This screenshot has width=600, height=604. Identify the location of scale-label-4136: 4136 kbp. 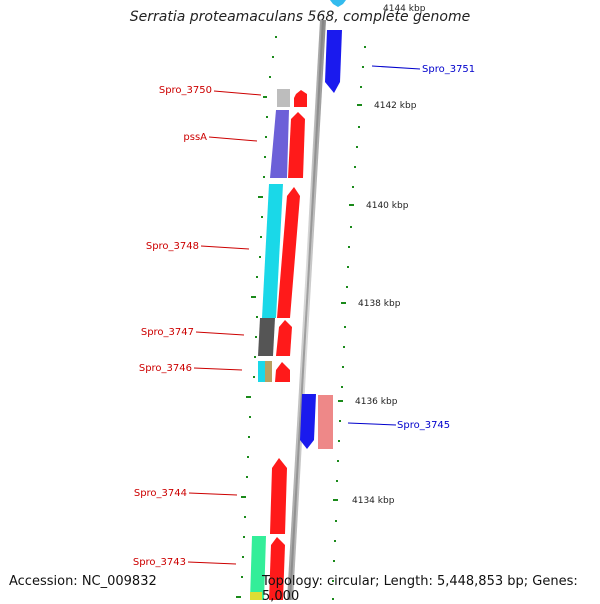
(376, 402).